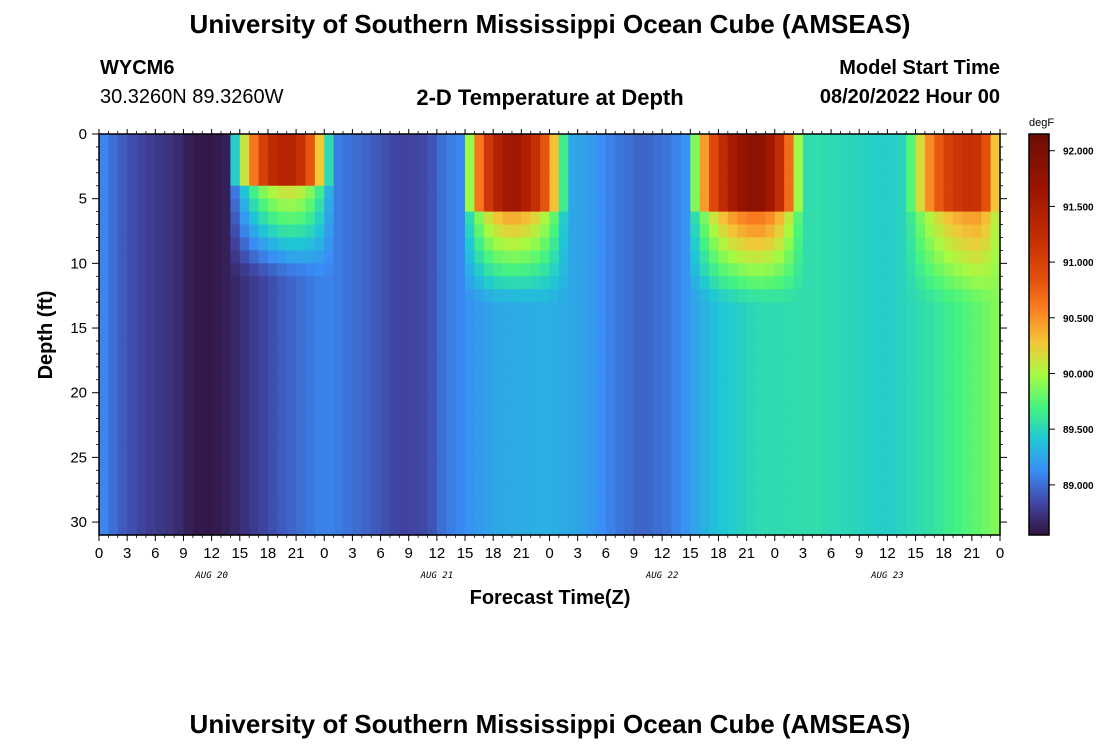 This screenshot has height=750, width=1100. Describe the element at coordinates (352, 553) in the screenshot. I see `x-tick-label: 3` at that location.